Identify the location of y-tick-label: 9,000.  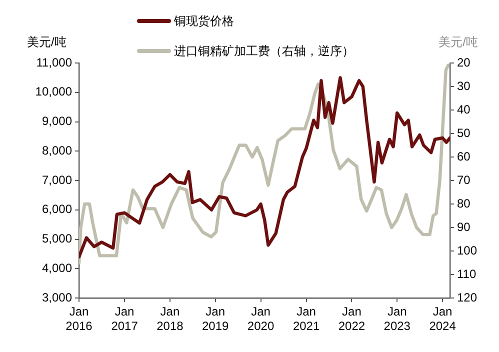
(57, 121).